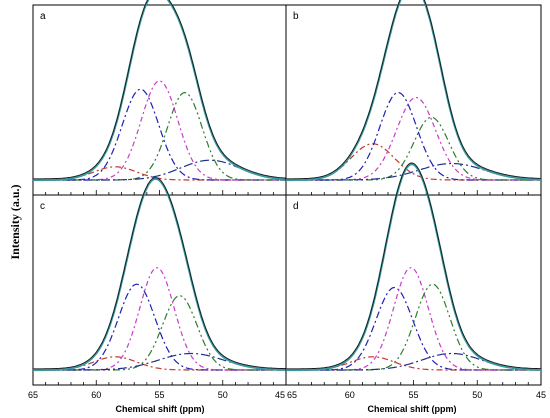 This screenshot has height=418, width=550. What do you see at coordinates (15, 221) in the screenshot?
I see `y-axis-title: Intensity (a.u.)` at bounding box center [15, 221].